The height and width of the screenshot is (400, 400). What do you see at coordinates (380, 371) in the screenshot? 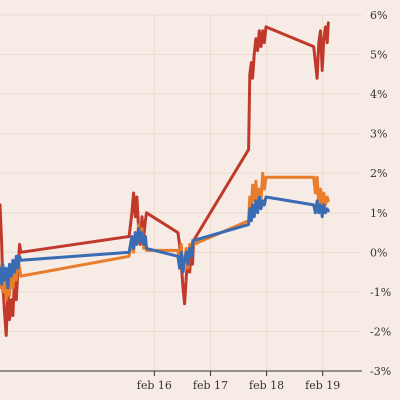
I see `y-tick-label: -3%` at bounding box center [380, 371].